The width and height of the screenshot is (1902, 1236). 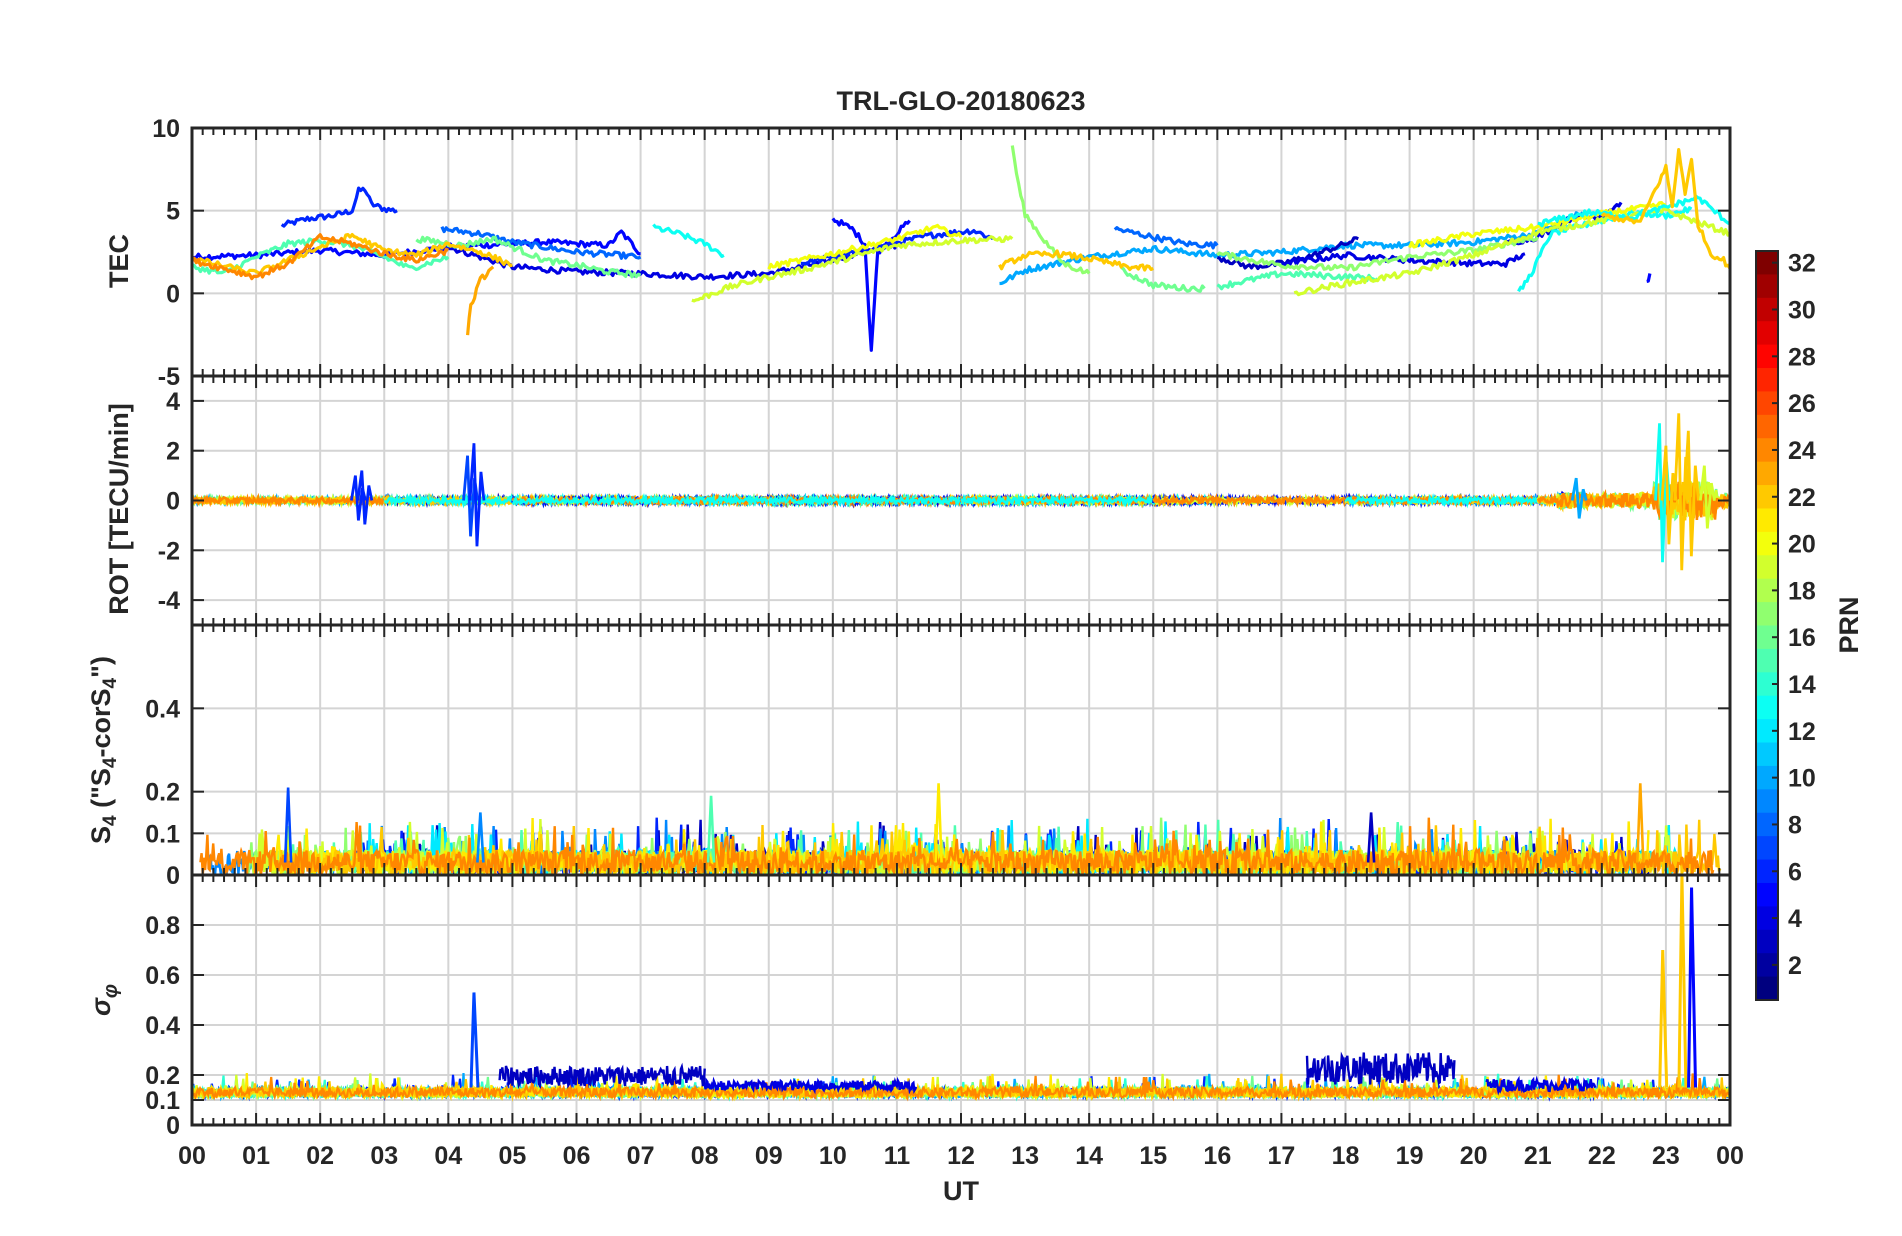 What do you see at coordinates (162, 926) in the screenshot?
I see `y-tick-label: 0.8` at bounding box center [162, 926].